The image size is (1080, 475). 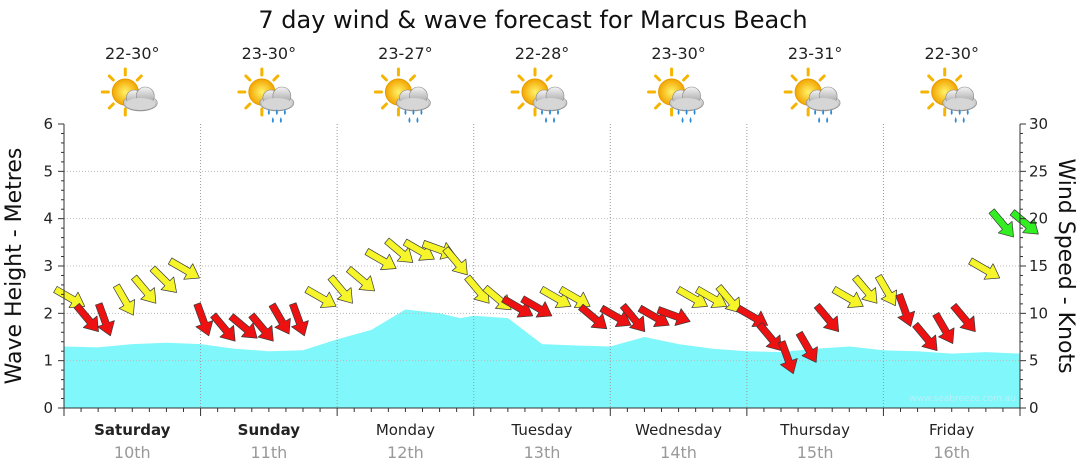 What do you see at coordinates (678, 452) in the screenshot?
I see `day-date-label: 14th` at bounding box center [678, 452].